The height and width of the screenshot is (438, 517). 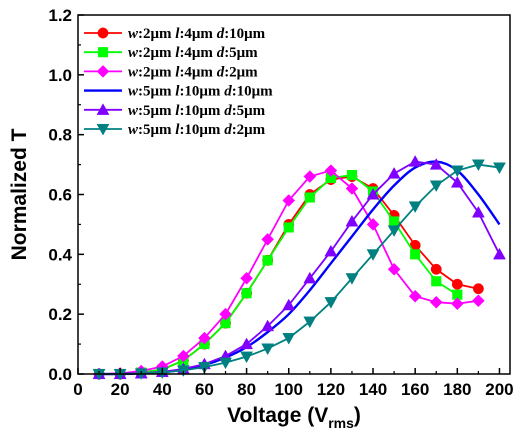 What do you see at coordinates (60, 254) in the screenshot?
I see `y-tick-label: 0.4` at bounding box center [60, 254].